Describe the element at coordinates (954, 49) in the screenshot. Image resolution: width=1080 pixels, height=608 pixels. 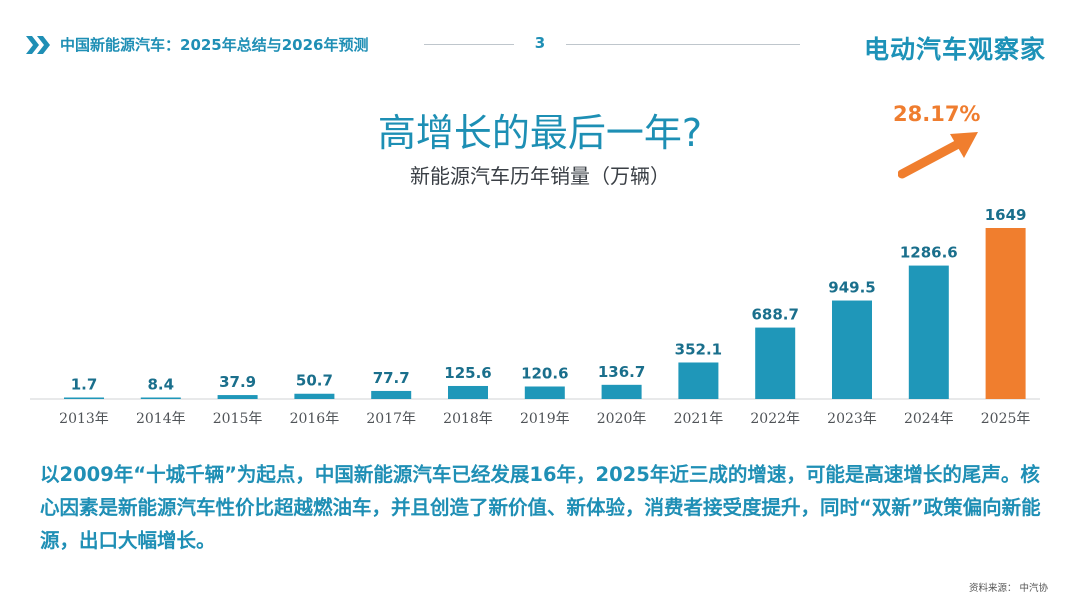
I see `brand-logo: 电动汽车观察家` at that location.